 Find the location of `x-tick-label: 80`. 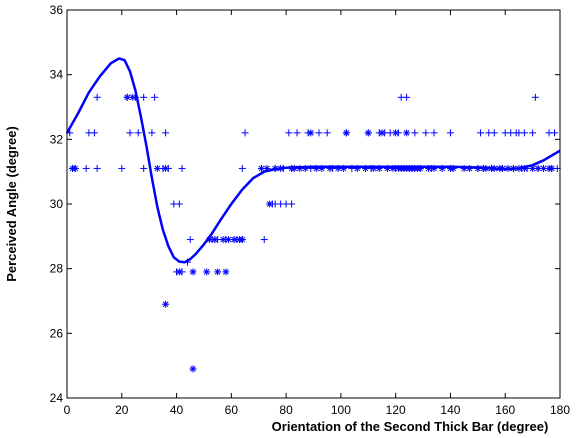

x-tick-label: 80 is located at coordinates (286, 410).